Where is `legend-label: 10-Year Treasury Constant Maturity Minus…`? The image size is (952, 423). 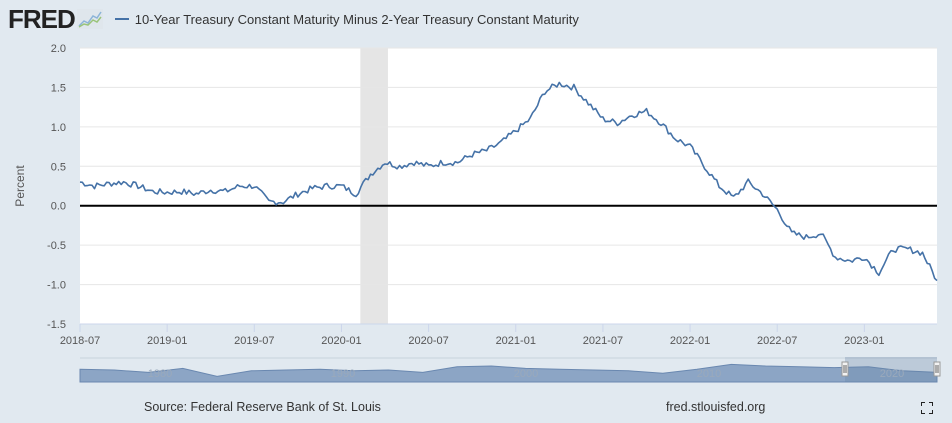
legend-label: 10-Year Treasury Constant Maturity Minus… is located at coordinates (356, 19).